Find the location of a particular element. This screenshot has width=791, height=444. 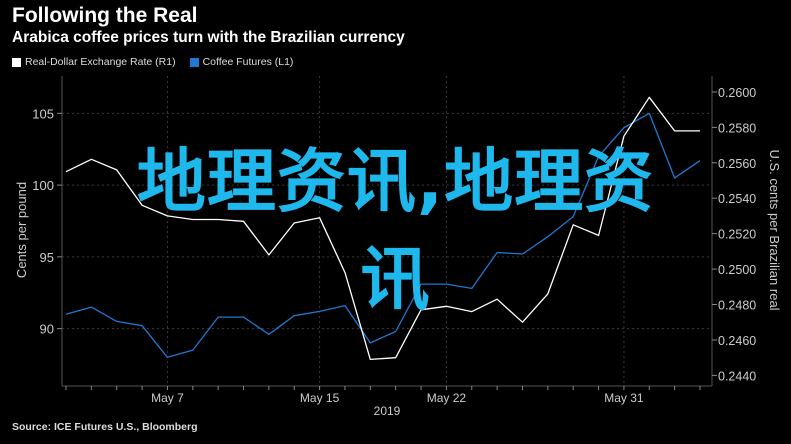

right-tick-label-0.2520: 0.2520 is located at coordinates (737, 235).